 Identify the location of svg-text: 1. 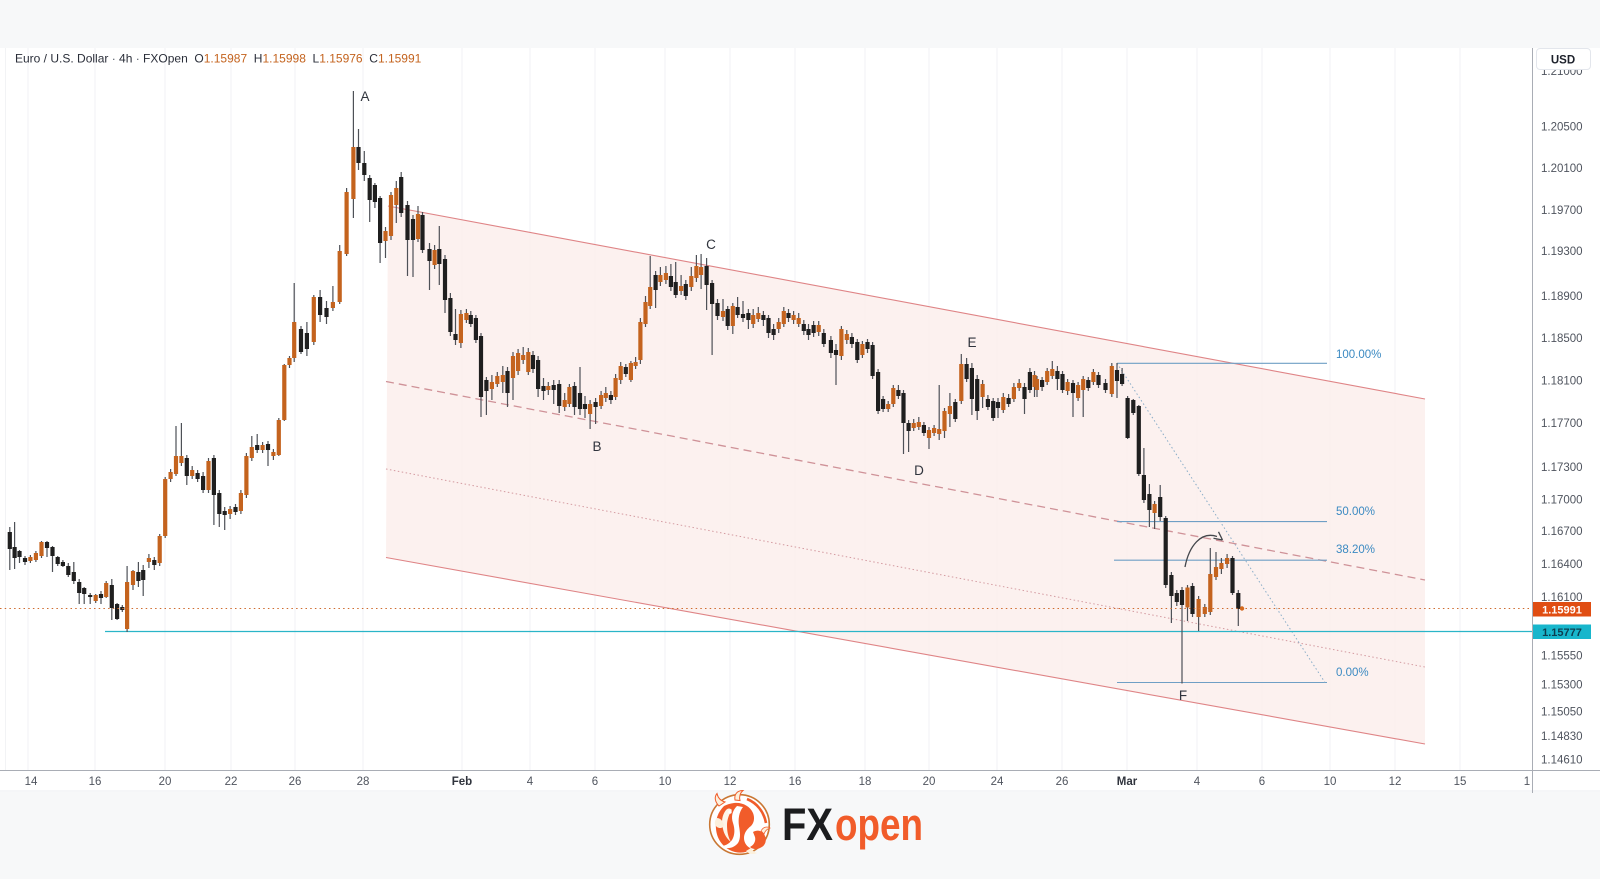
(1527, 782).